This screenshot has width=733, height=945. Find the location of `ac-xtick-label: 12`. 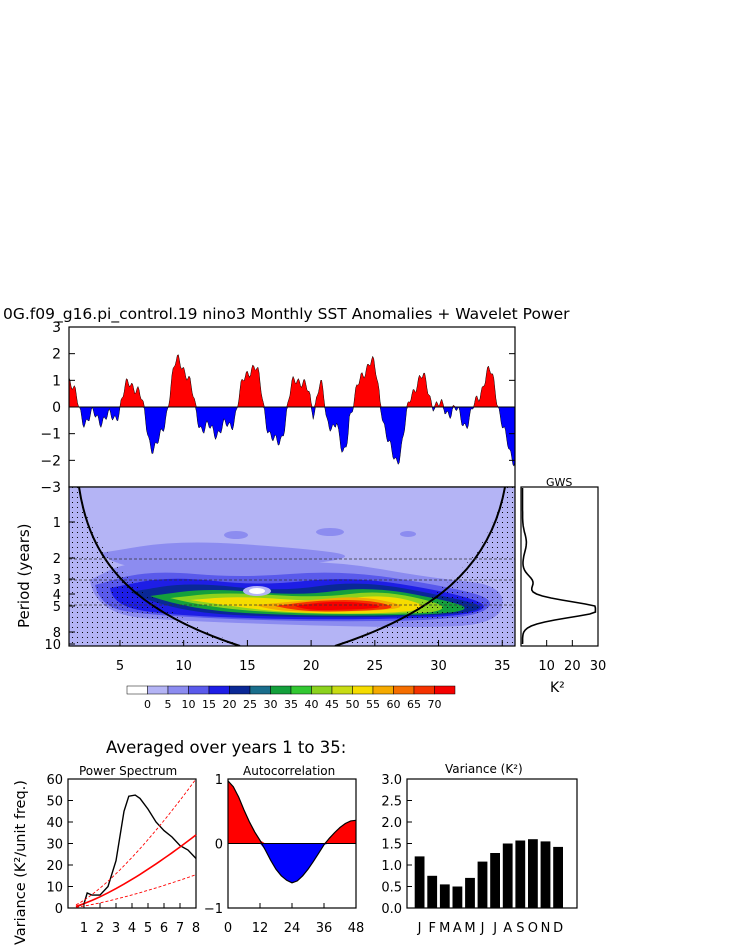

ac-xtick-label: 12 is located at coordinates (260, 928).